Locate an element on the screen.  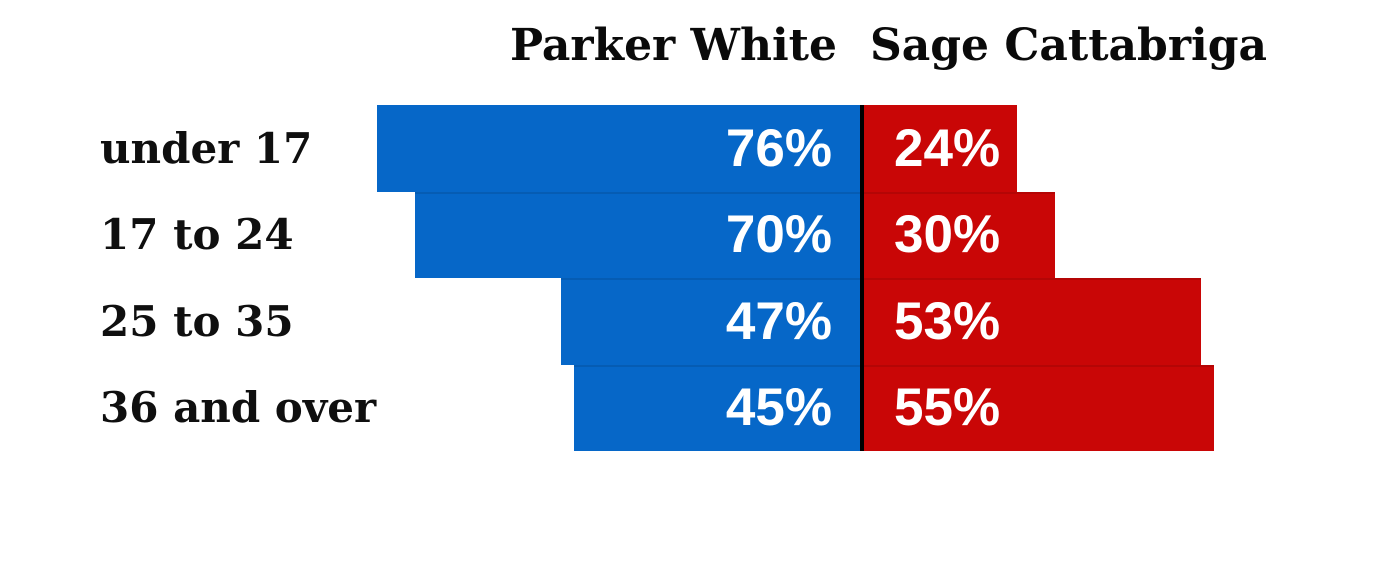
category-label: 17 to 24 is located at coordinates (197, 235).